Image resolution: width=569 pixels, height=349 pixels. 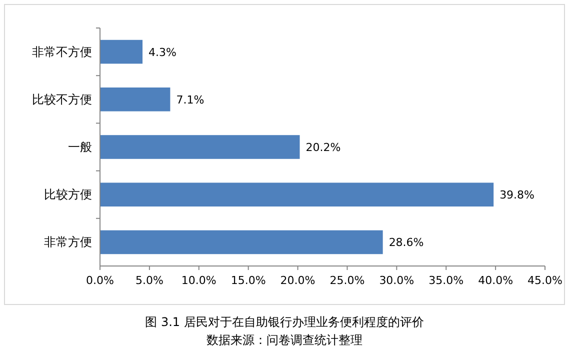 What do you see at coordinates (62, 99) in the screenshot?
I see `y-tick-label: 比较不方便` at bounding box center [62, 99].